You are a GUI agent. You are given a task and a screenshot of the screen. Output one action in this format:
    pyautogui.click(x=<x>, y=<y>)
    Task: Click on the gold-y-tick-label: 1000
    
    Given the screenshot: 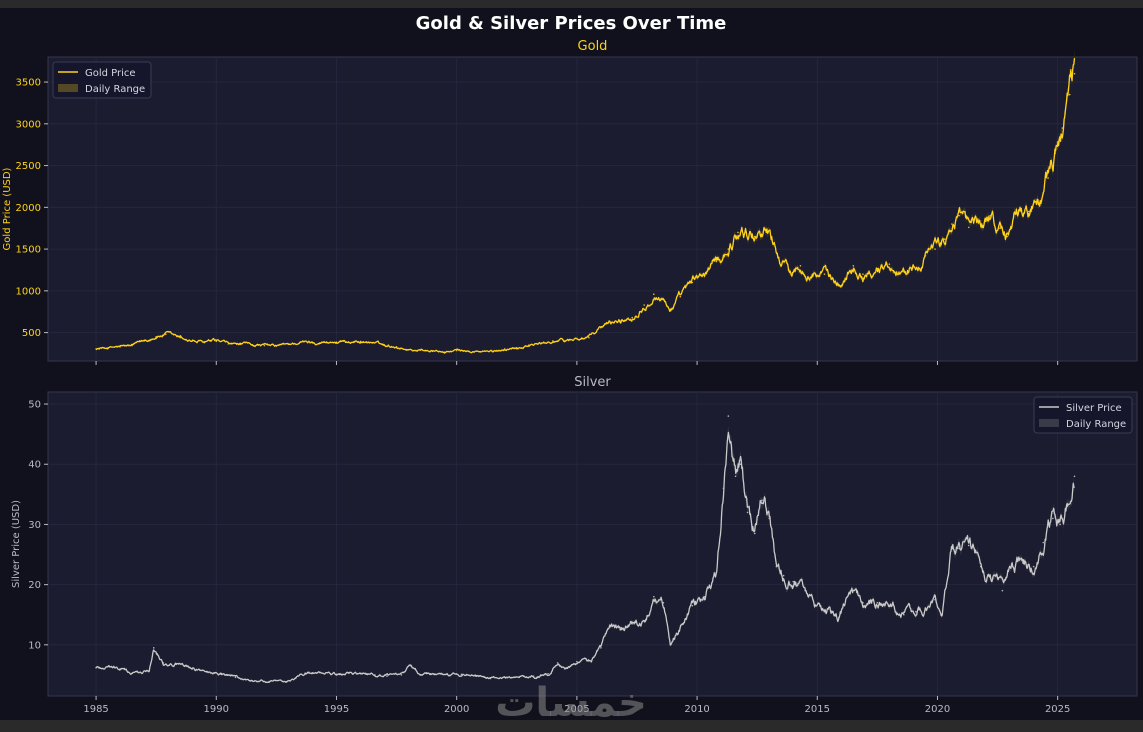 What is the action you would take?
    pyautogui.click(x=28, y=291)
    